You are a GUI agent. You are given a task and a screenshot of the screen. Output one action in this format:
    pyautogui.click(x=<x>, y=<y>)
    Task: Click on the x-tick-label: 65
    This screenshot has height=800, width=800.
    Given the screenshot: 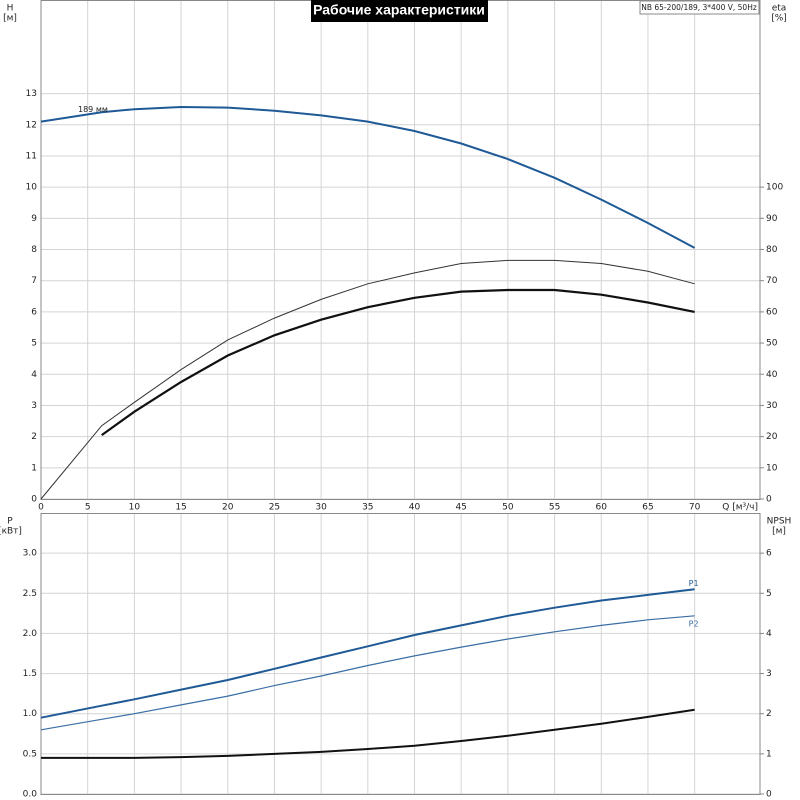 What is the action you would take?
    pyautogui.click(x=647, y=508)
    